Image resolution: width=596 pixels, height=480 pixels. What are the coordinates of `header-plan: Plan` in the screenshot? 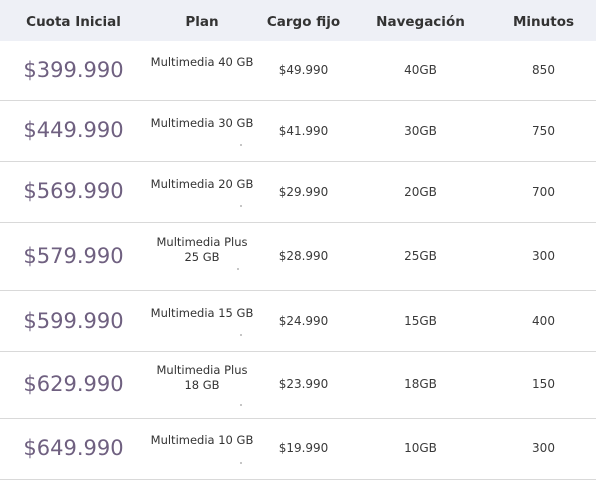 It's located at (202, 22).